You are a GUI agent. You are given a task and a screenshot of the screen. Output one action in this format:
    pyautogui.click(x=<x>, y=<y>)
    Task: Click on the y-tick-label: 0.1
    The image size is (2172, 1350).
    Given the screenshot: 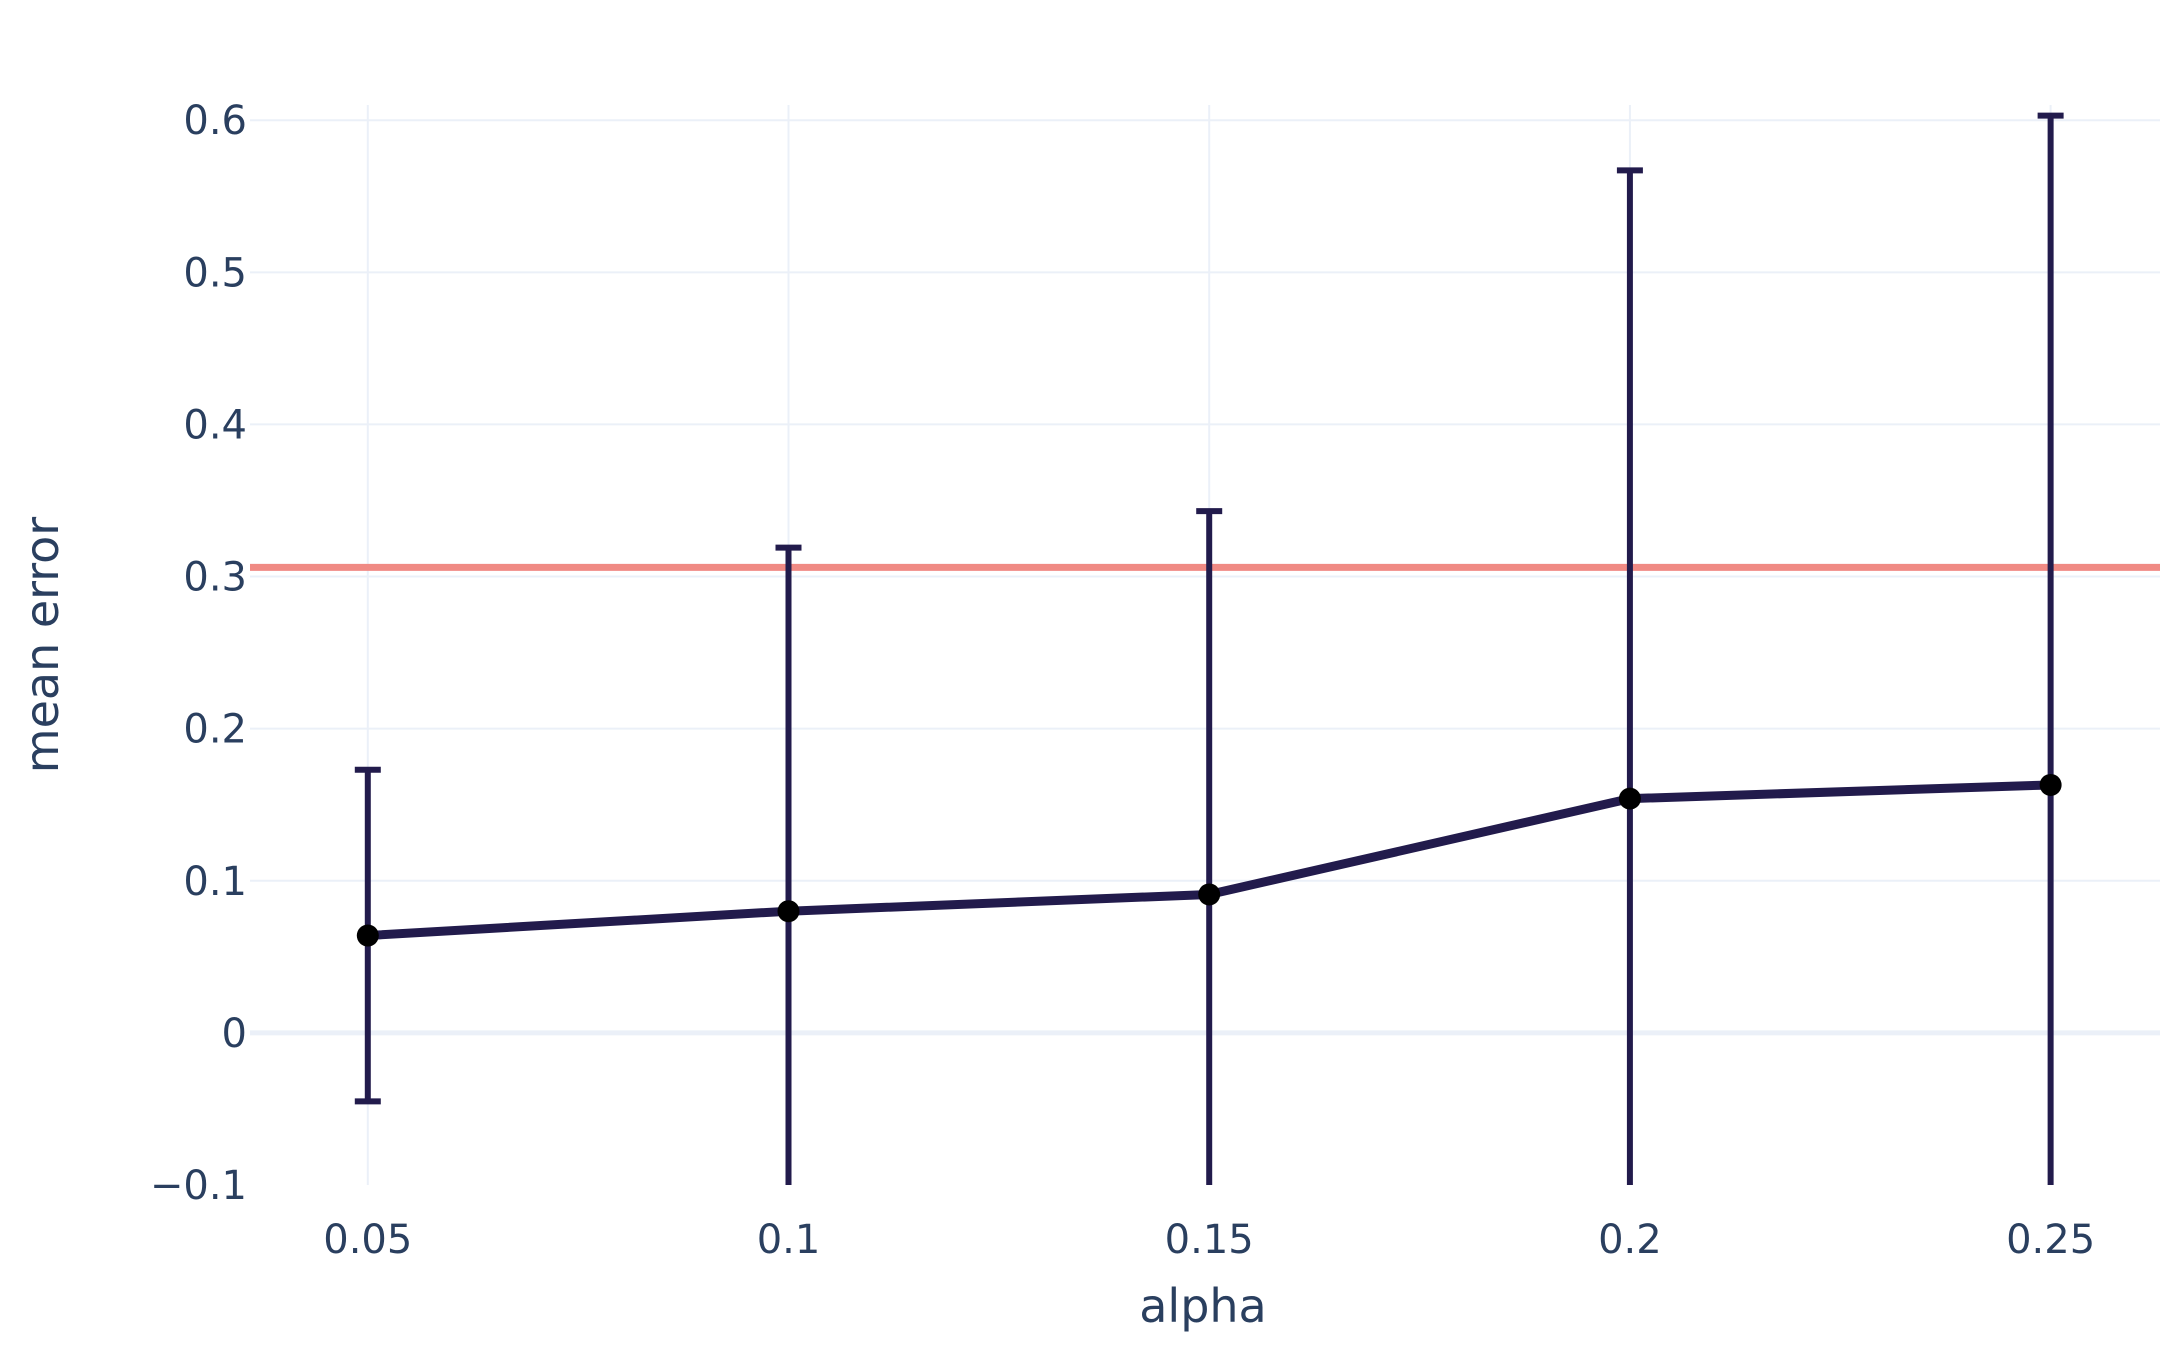 What is the action you would take?
    pyautogui.click(x=215, y=882)
    